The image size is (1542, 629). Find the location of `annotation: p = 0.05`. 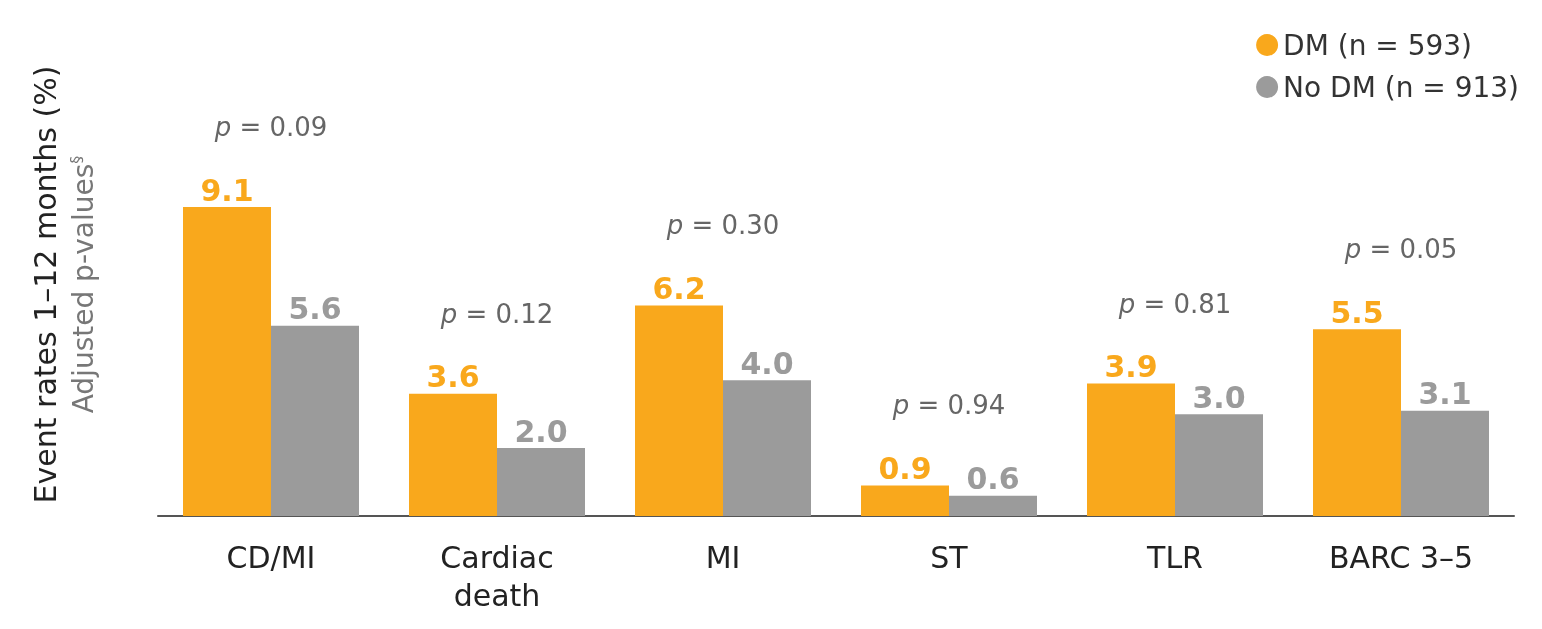

annotation: p = 0.05 is located at coordinates (1400, 249).